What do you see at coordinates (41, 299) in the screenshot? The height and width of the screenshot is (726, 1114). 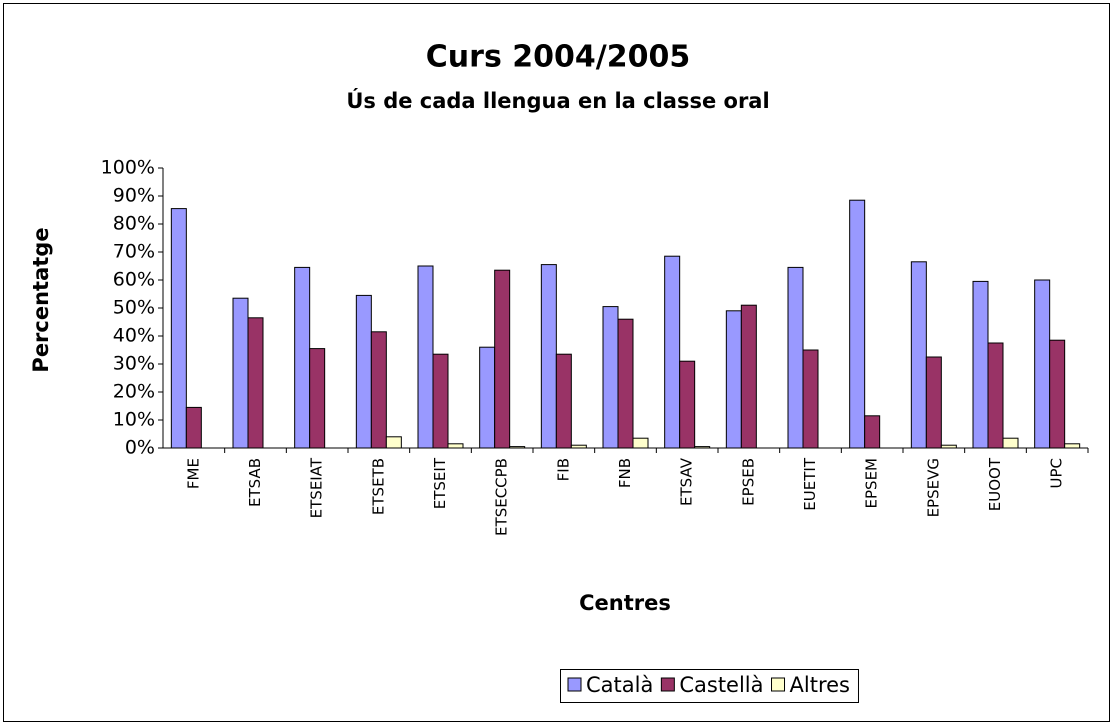 I see `y-axis-label: Percentatge` at bounding box center [41, 299].